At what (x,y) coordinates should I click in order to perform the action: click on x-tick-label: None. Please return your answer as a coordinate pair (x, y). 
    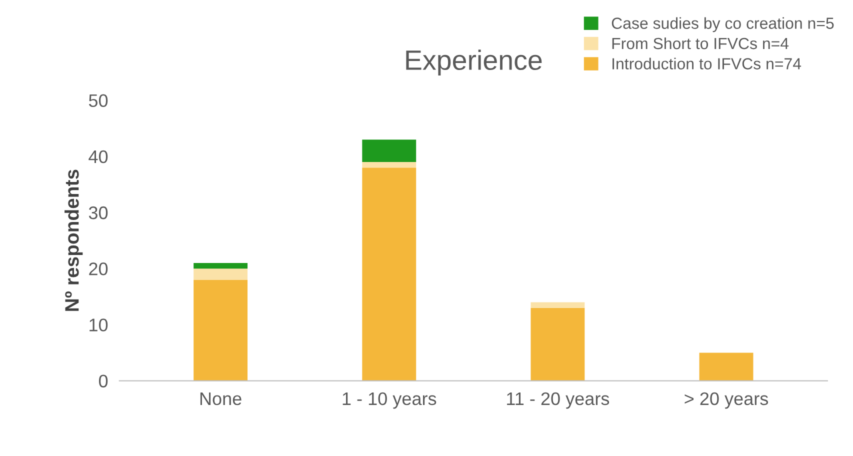
    Looking at the image, I should click on (221, 399).